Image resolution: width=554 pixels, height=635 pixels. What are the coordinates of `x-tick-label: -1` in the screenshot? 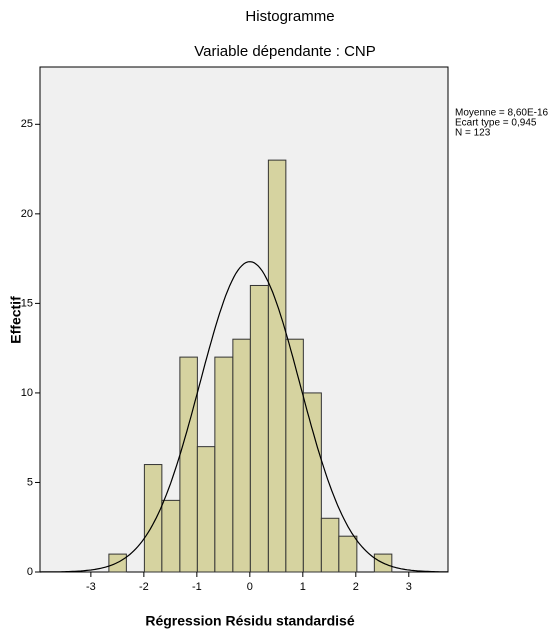 It's located at (197, 587).